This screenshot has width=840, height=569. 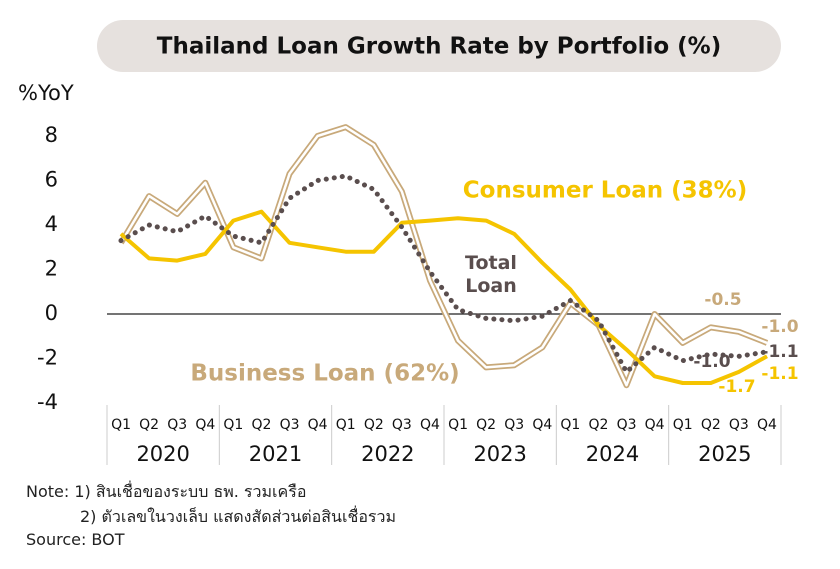 What do you see at coordinates (612, 454) in the screenshot?
I see `x-group-label: 2024` at bounding box center [612, 454].